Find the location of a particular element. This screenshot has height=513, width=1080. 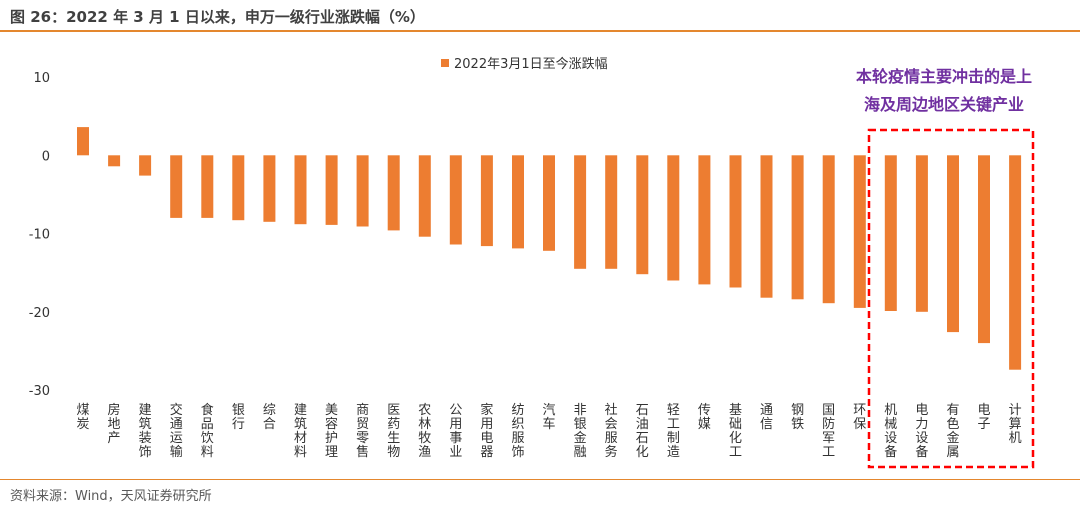

x-tick-label: 计算机 is located at coordinates (1015, 424).